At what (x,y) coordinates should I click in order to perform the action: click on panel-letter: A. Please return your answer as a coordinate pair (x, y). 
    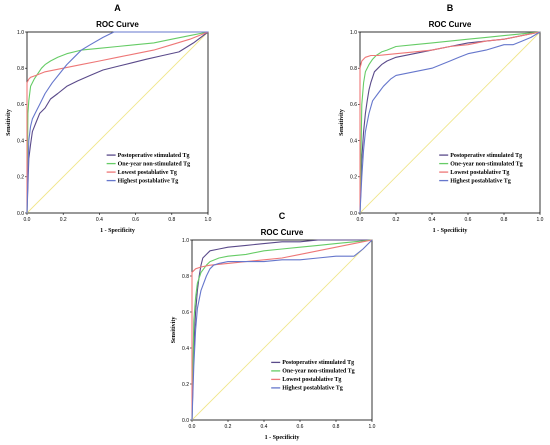
    Looking at the image, I should click on (117, 8).